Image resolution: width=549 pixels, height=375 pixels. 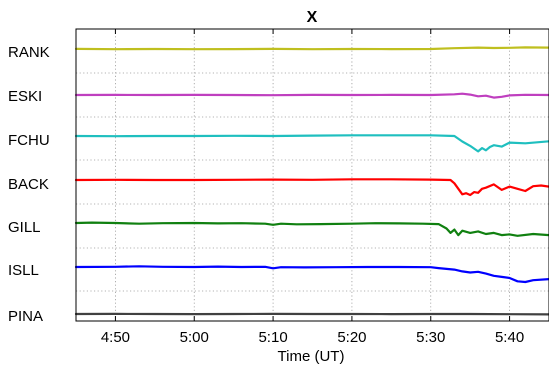 What do you see at coordinates (24, 227) in the screenshot?
I see `station-label-gill: GILL` at bounding box center [24, 227].